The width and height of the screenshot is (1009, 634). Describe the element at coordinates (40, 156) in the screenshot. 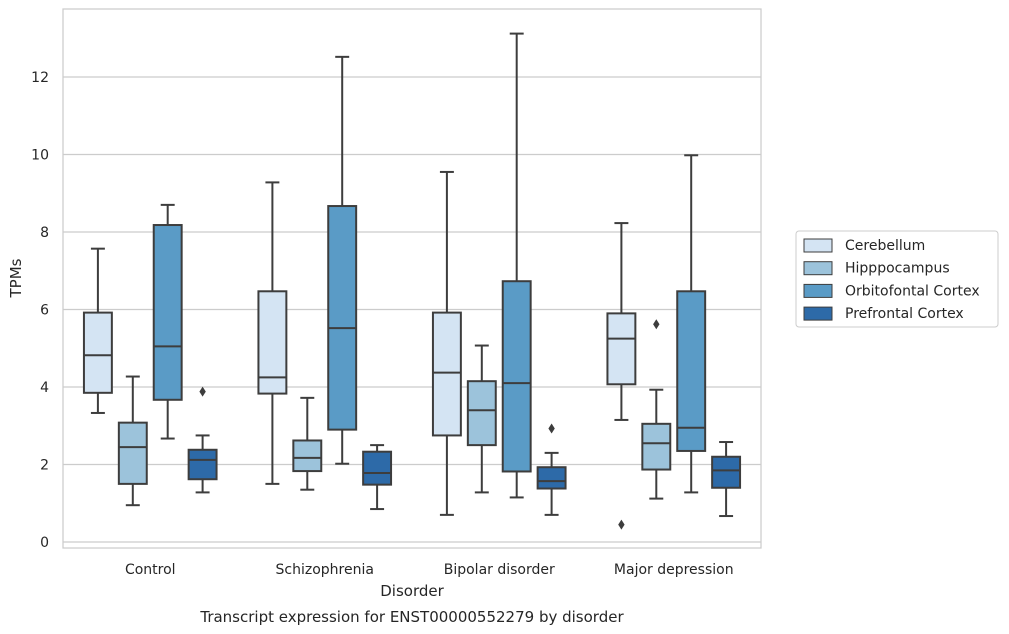

I see `y-tick-label: 10` at that location.